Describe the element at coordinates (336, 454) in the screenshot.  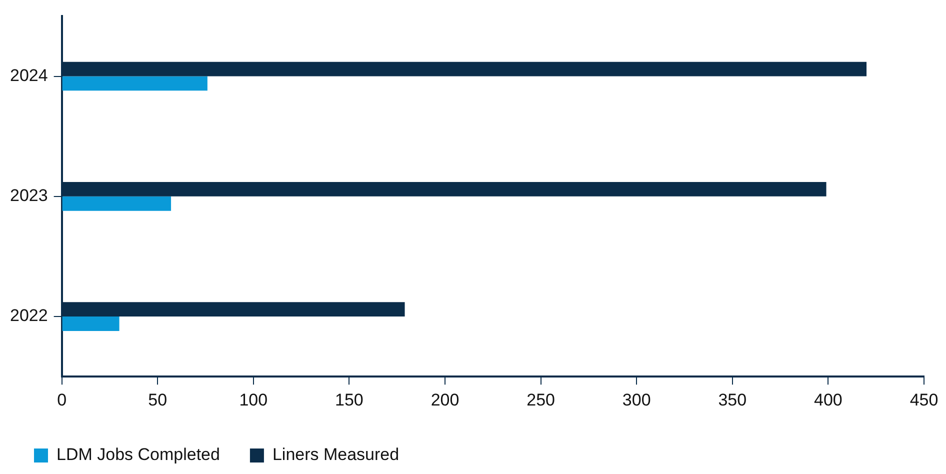
I see `legend-label: Liners Measured` at that location.